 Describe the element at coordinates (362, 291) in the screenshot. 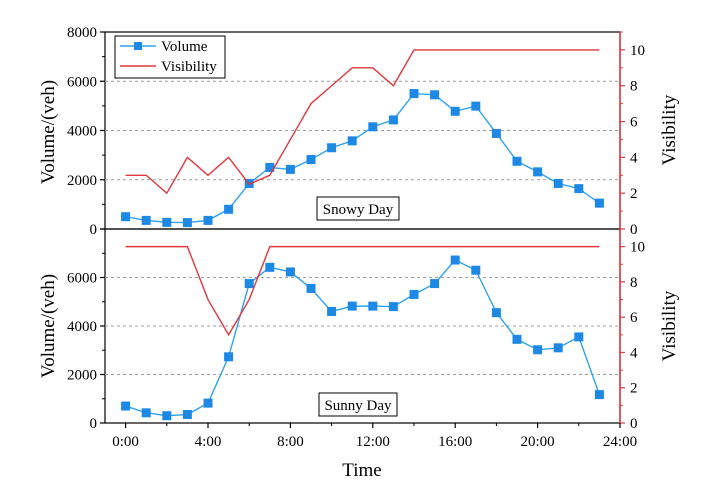

I see `series-line-visibility` at that location.